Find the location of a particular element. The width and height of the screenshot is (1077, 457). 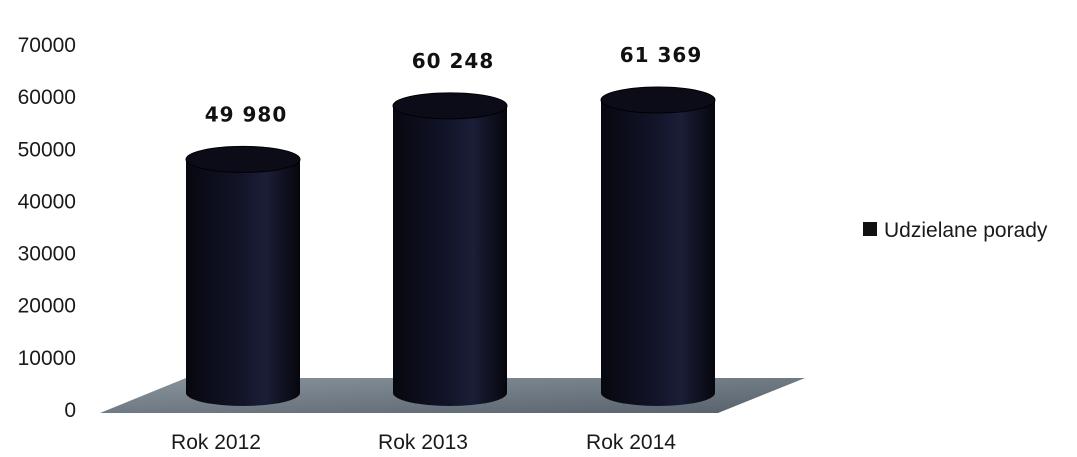

data-label: 61 369 is located at coordinates (661, 55).